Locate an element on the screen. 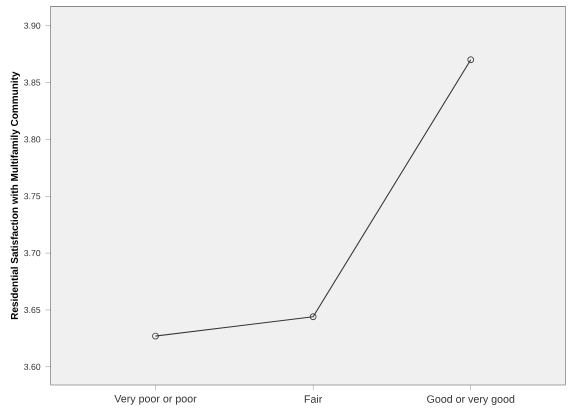 The image size is (568, 417). y-tick-label: 3.80 is located at coordinates (32, 139).